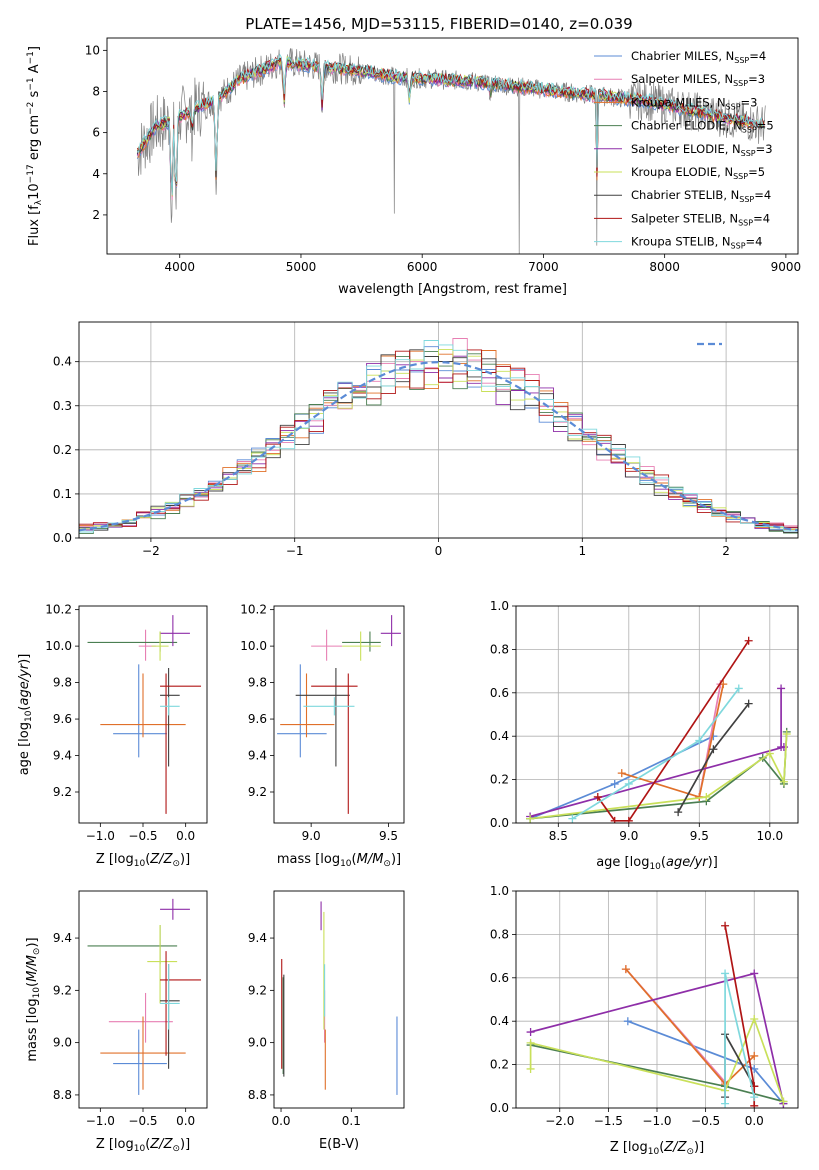 The height and width of the screenshot is (1170, 819). Describe the element at coordinates (696, 243) in the screenshot. I see `legend-entry: Kroupa STELIB, NSSP=4` at that location.